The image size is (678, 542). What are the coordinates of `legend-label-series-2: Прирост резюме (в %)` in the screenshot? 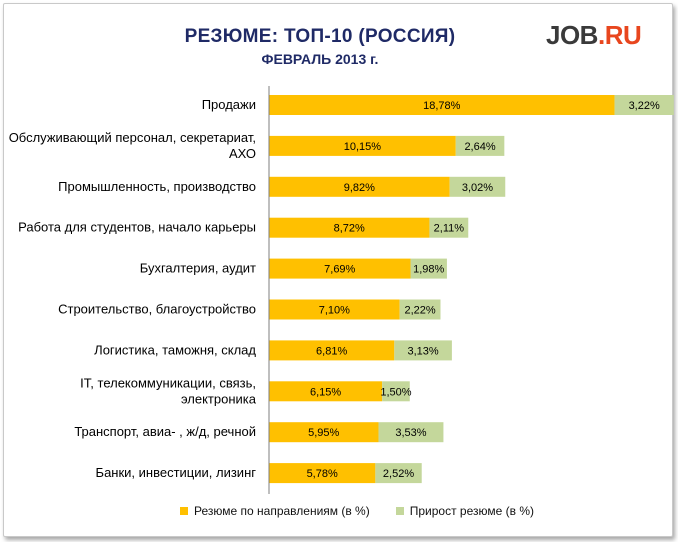 It's located at (471, 511).